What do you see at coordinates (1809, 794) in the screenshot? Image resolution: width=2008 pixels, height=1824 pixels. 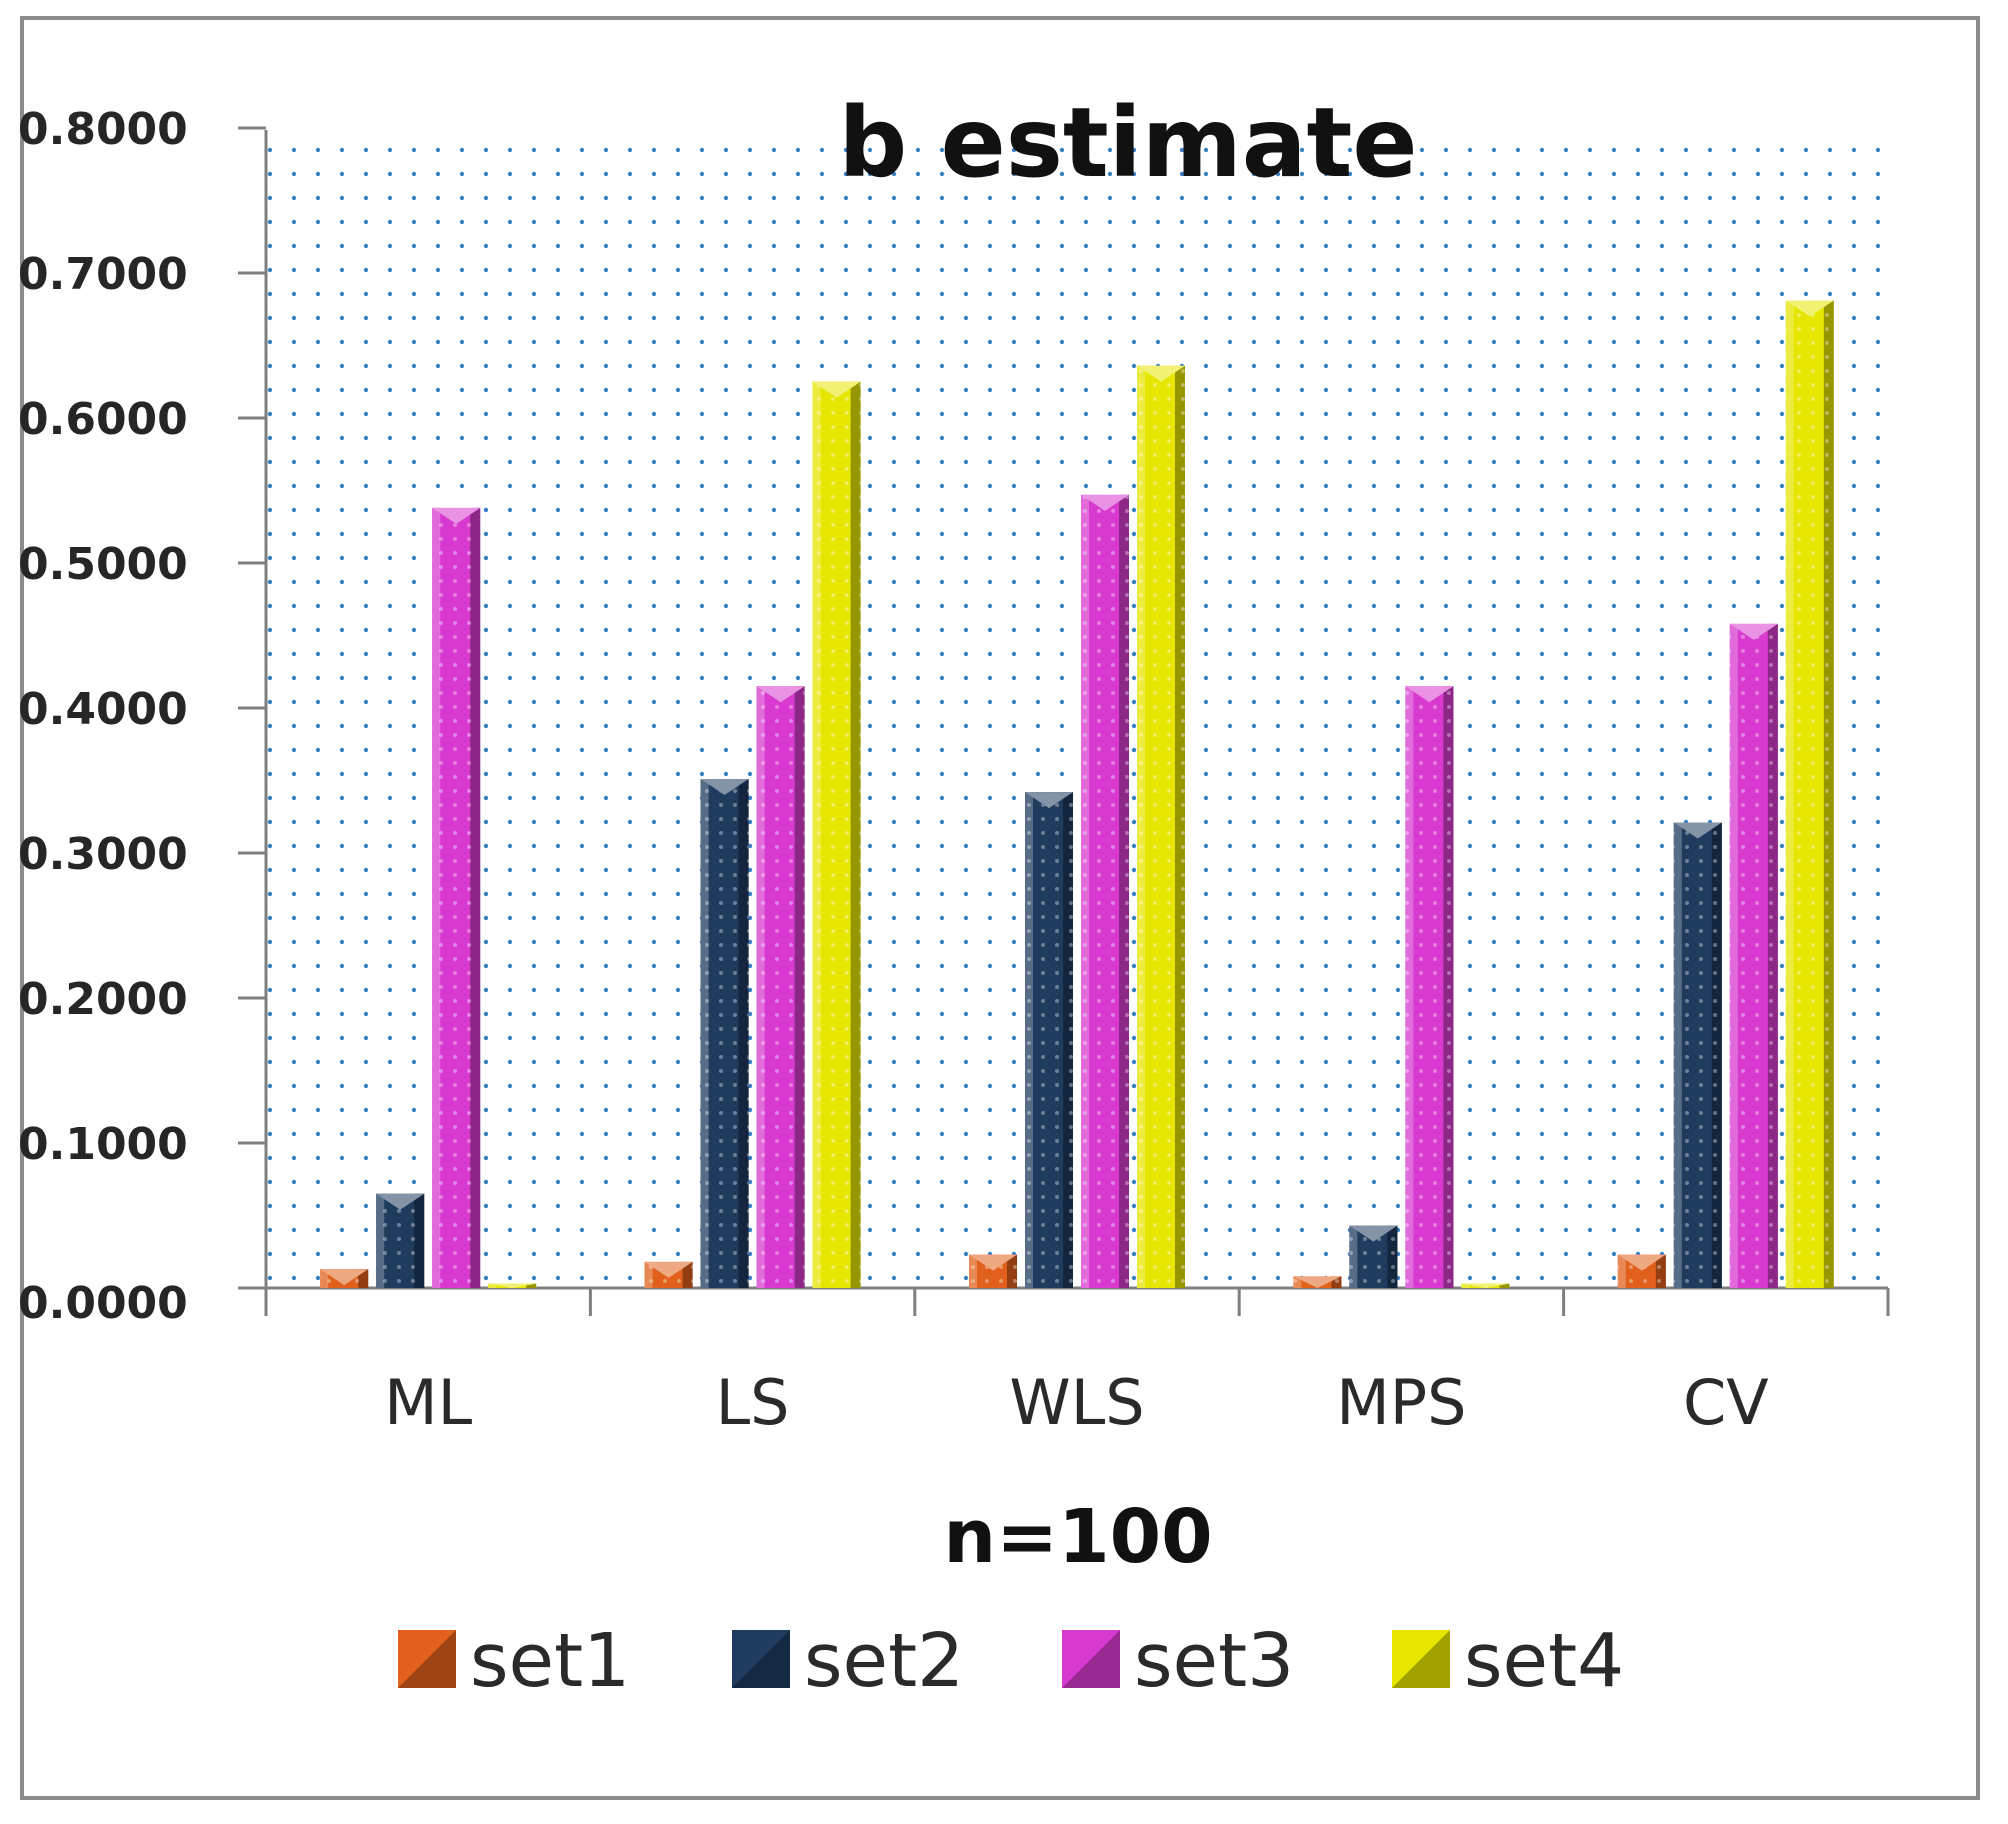 I see `bar-set4-CV` at bounding box center [1809, 794].